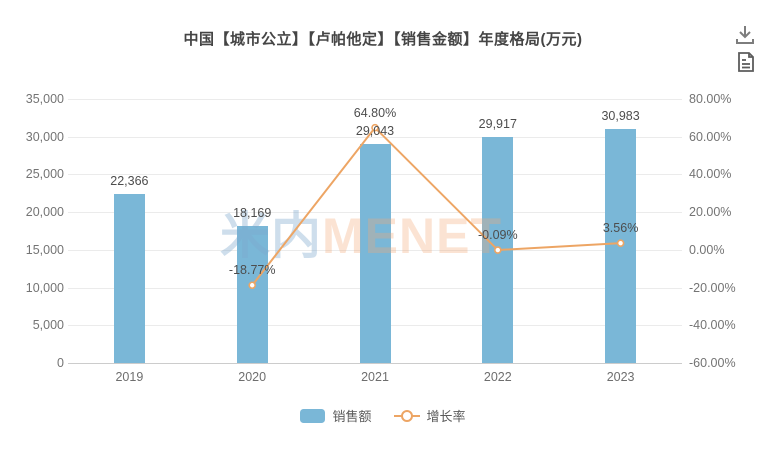  I want to click on sales-bar-2019, so click(129, 278).